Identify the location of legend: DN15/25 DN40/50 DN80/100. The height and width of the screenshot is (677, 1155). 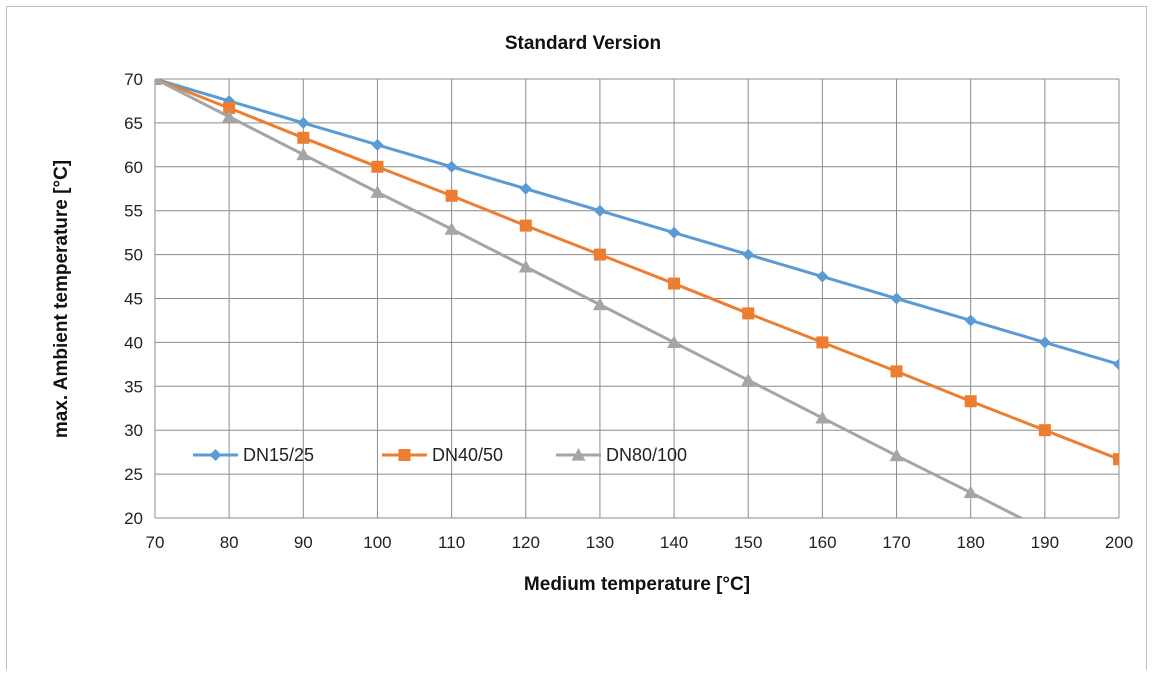
(440, 455).